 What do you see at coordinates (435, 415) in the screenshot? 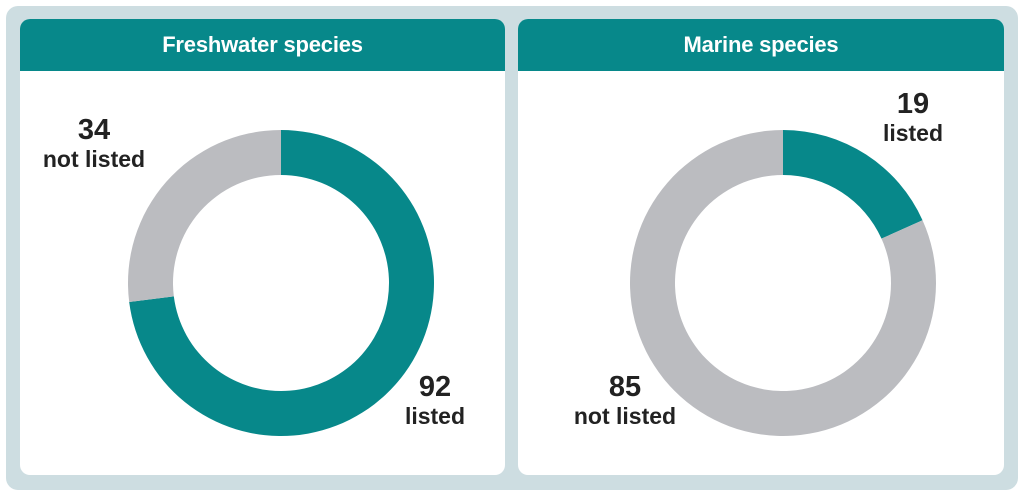
I see `freshwater-listed-text: listed` at bounding box center [435, 415].